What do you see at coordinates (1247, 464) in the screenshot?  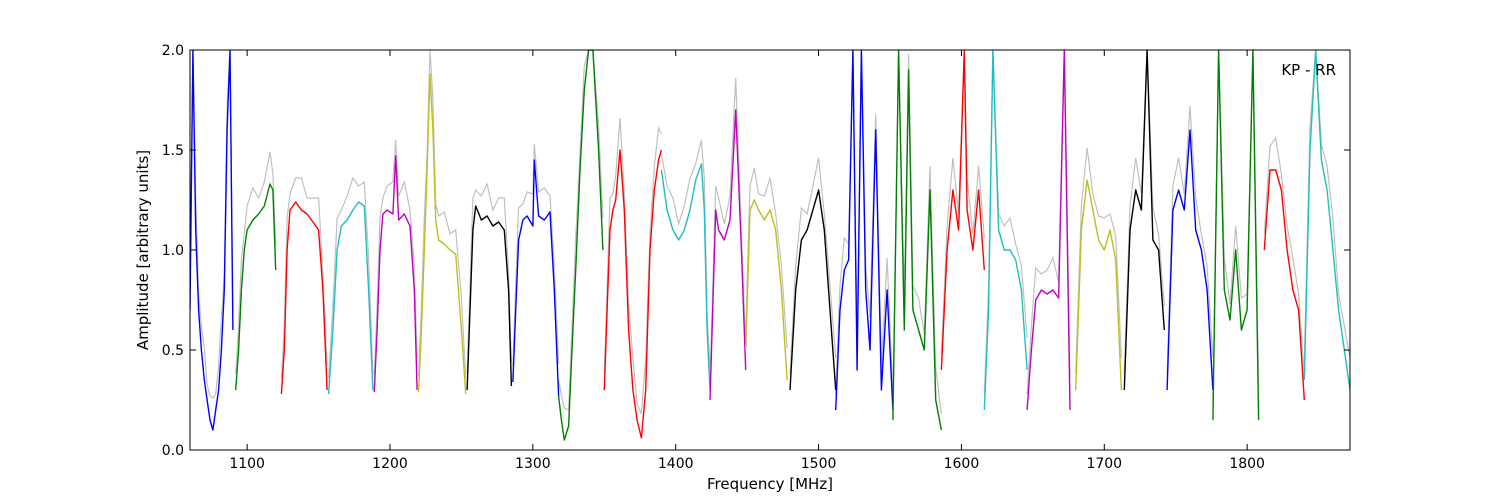 I see `x-tick-label: 1800` at bounding box center [1247, 464].